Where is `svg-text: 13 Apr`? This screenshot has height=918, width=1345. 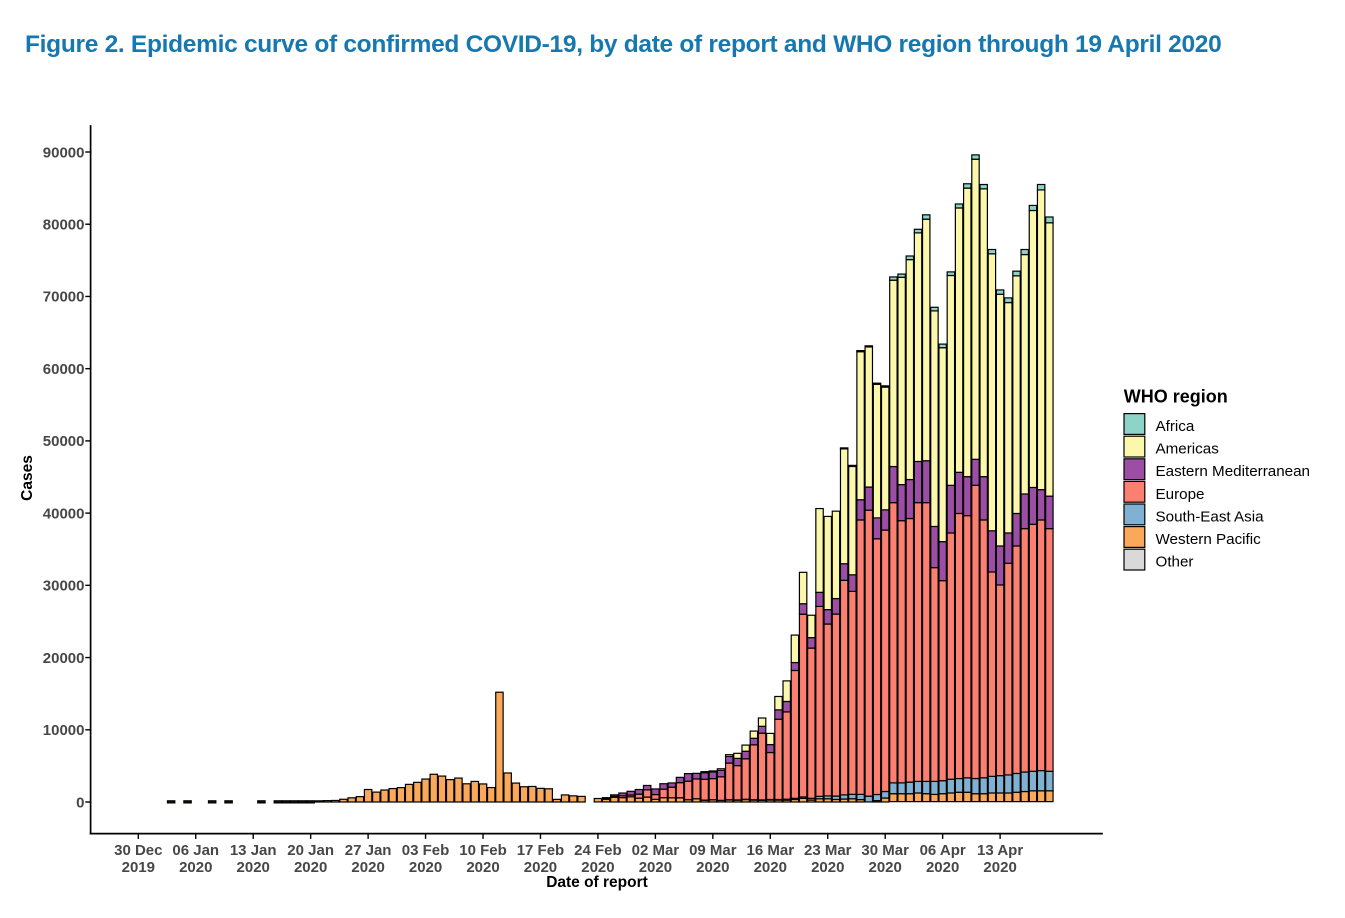
svg-text: 13 Apr is located at coordinates (1000, 850).